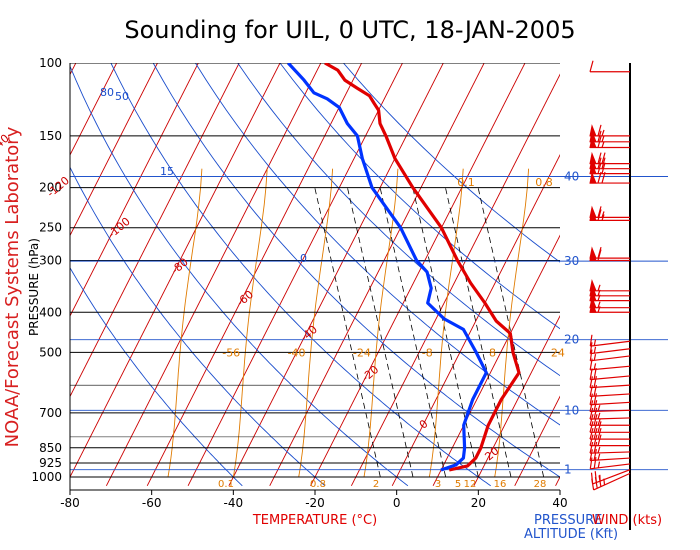  Describe the element at coordinates (500, 484) in the screenshot. I see `mixing-ratio-bottom-label: 16` at that location.